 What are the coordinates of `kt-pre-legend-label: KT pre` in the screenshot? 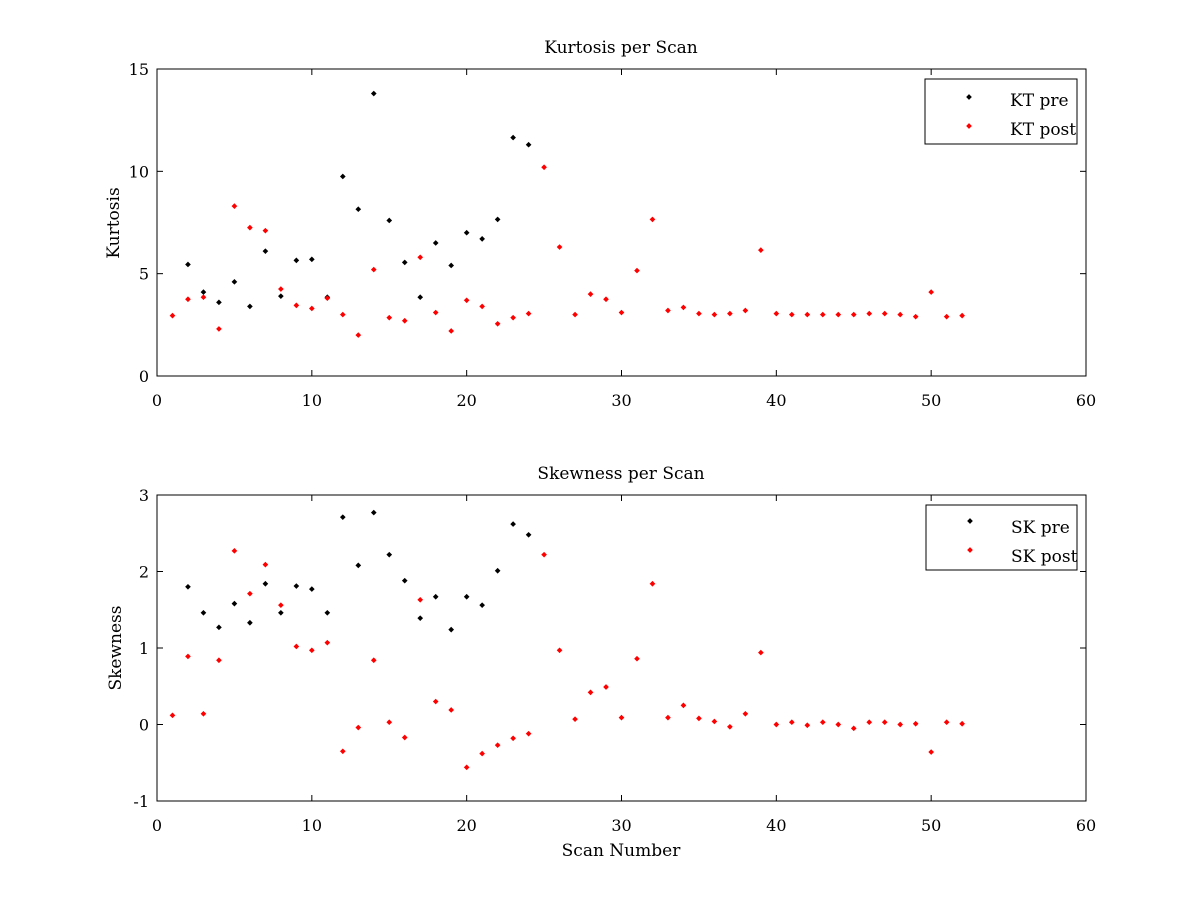 It's located at (1039, 101).